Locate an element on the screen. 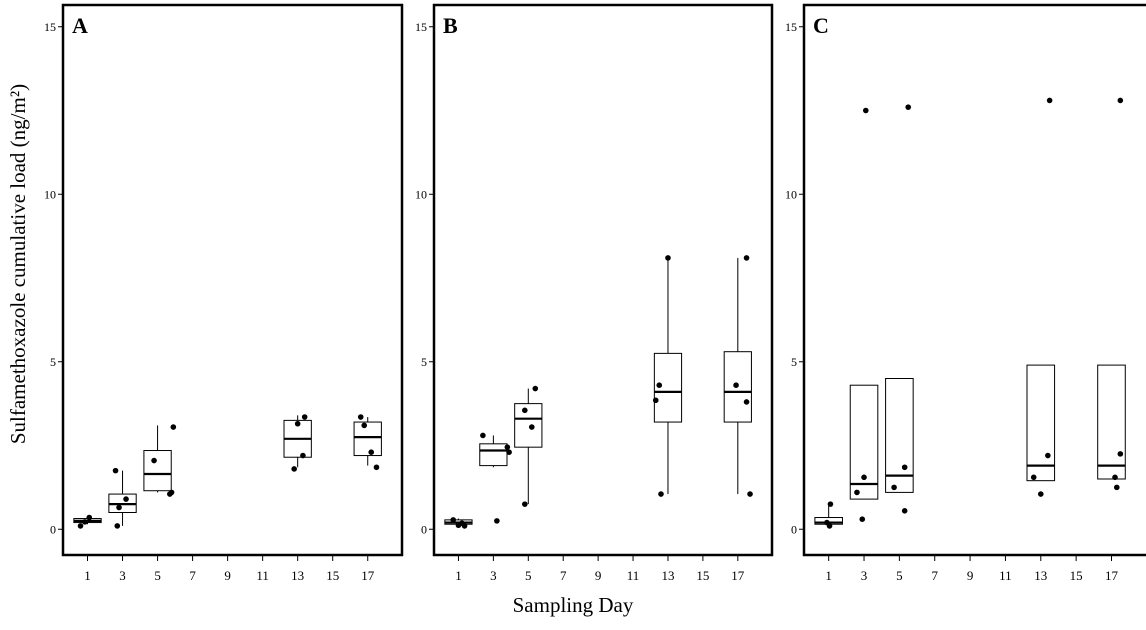  x-tick-label: 3 is located at coordinates (493, 575).